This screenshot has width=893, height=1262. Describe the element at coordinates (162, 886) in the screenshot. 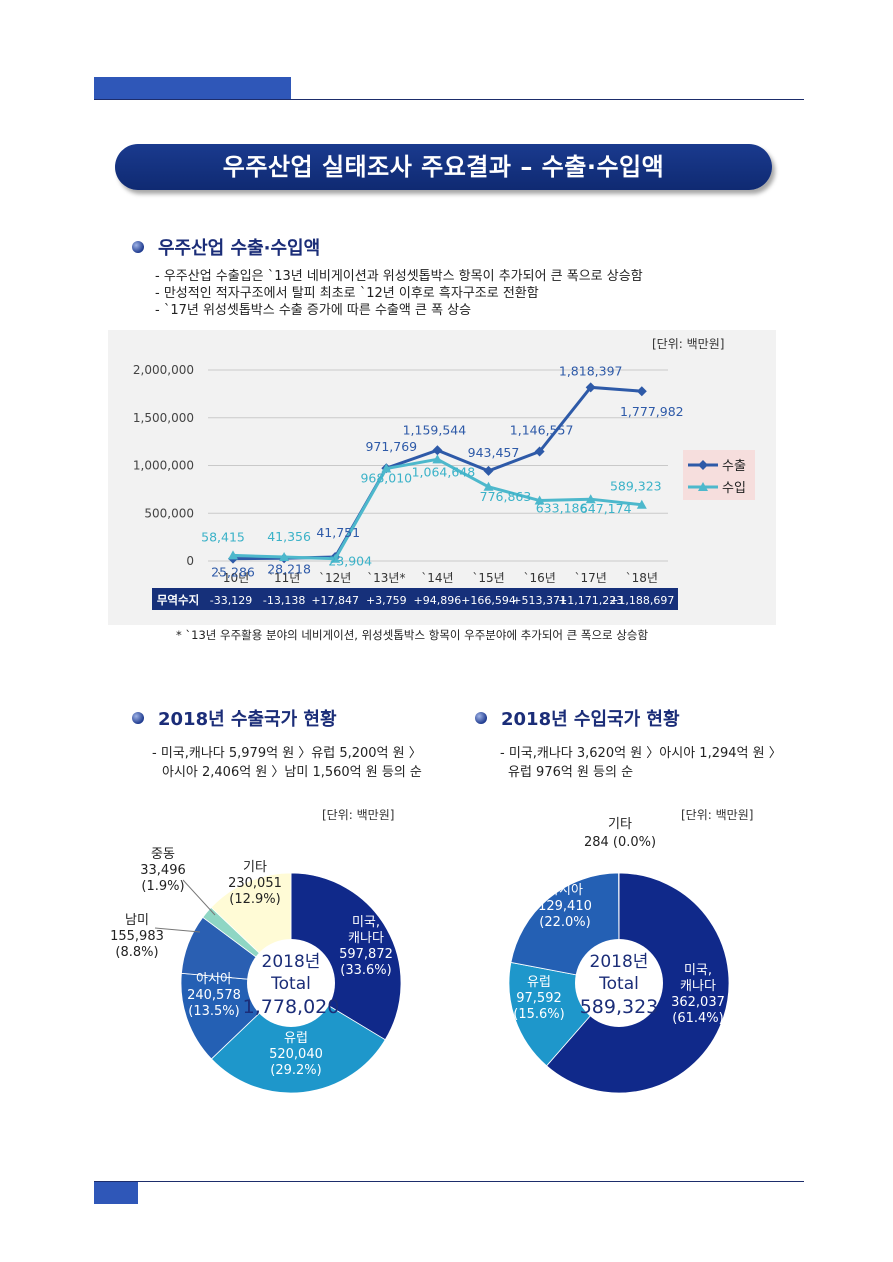

I see `donut-outer-label: (1.9%)` at that location.